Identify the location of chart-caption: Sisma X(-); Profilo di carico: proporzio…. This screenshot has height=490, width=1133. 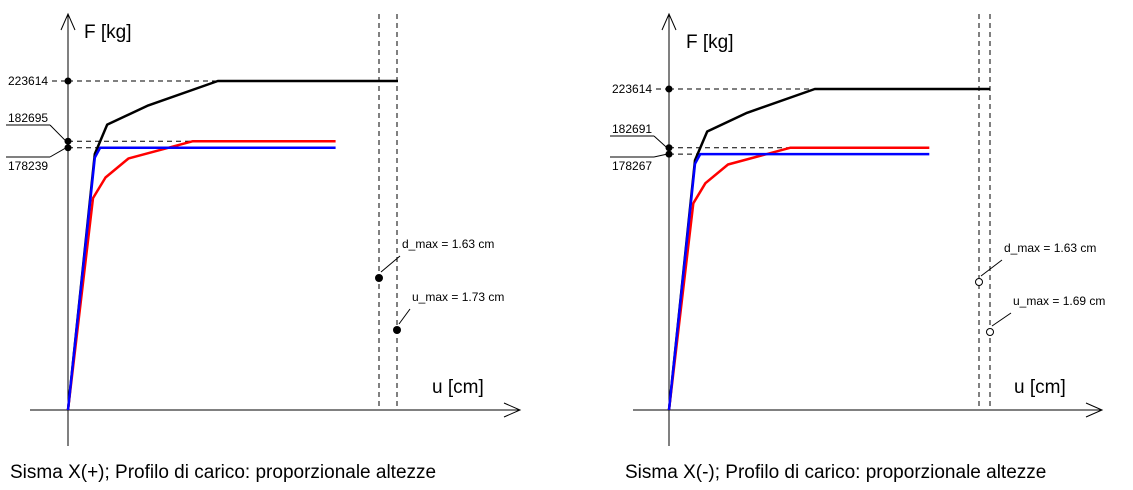
(835, 472).